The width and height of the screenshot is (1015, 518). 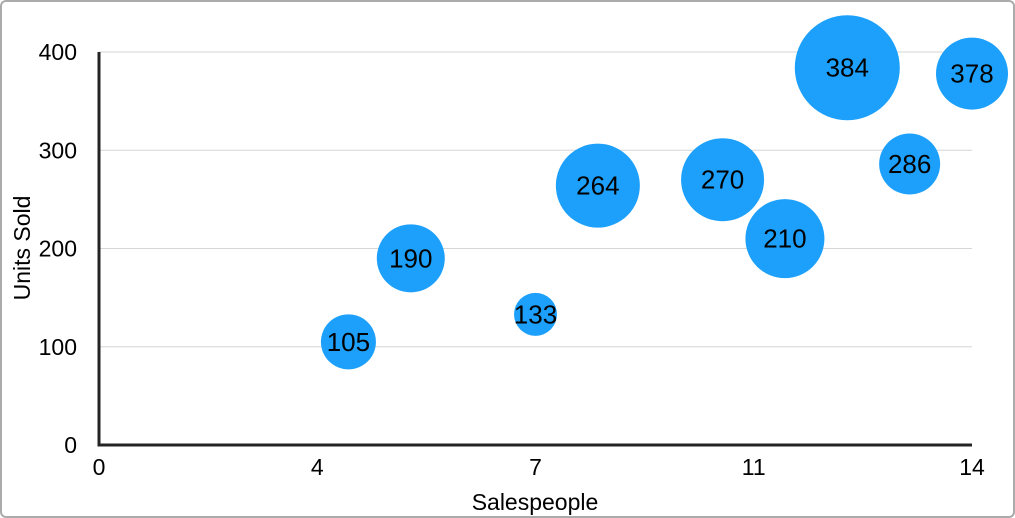 I want to click on y-tick-label: 200, so click(x=58, y=249).